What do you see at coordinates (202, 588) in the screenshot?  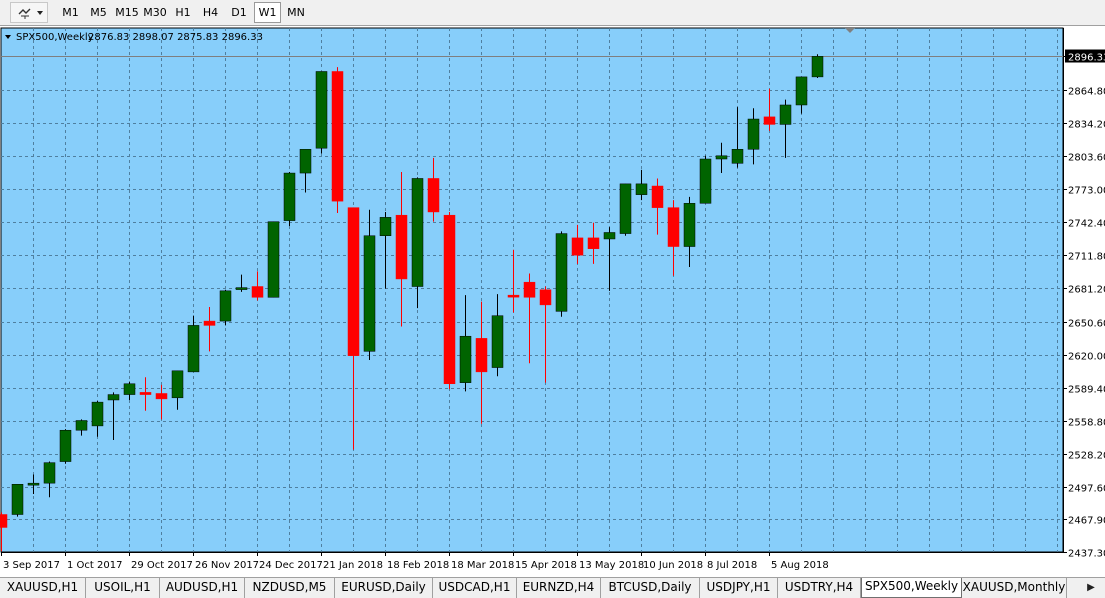 I see `chart-tab-audusd-h1: AUDUSD,H1` at bounding box center [202, 588].